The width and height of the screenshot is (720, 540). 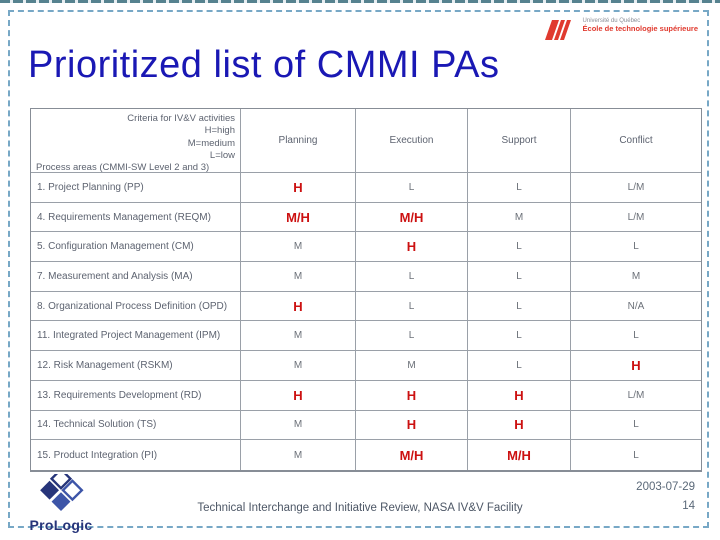 What do you see at coordinates (181, 118) in the screenshot?
I see `criteria-line: Criteria for IV&V activities` at bounding box center [181, 118].